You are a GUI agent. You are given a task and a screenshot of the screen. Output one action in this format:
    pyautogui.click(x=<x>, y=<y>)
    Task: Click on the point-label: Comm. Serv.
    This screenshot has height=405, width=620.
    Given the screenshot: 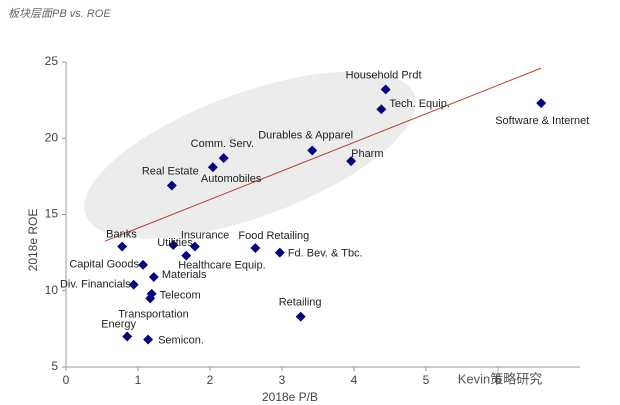 What is the action you would take?
    pyautogui.click(x=222, y=144)
    